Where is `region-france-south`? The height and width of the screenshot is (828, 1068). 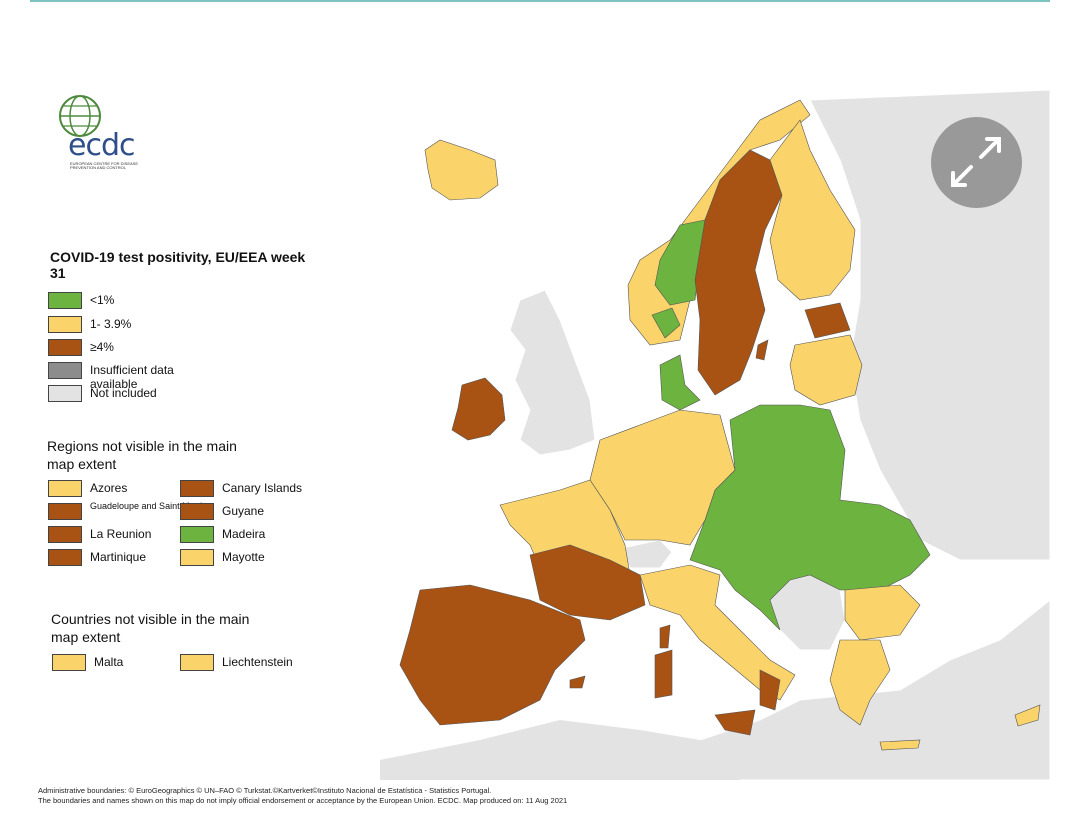
region-france-south is located at coordinates (587, 582).